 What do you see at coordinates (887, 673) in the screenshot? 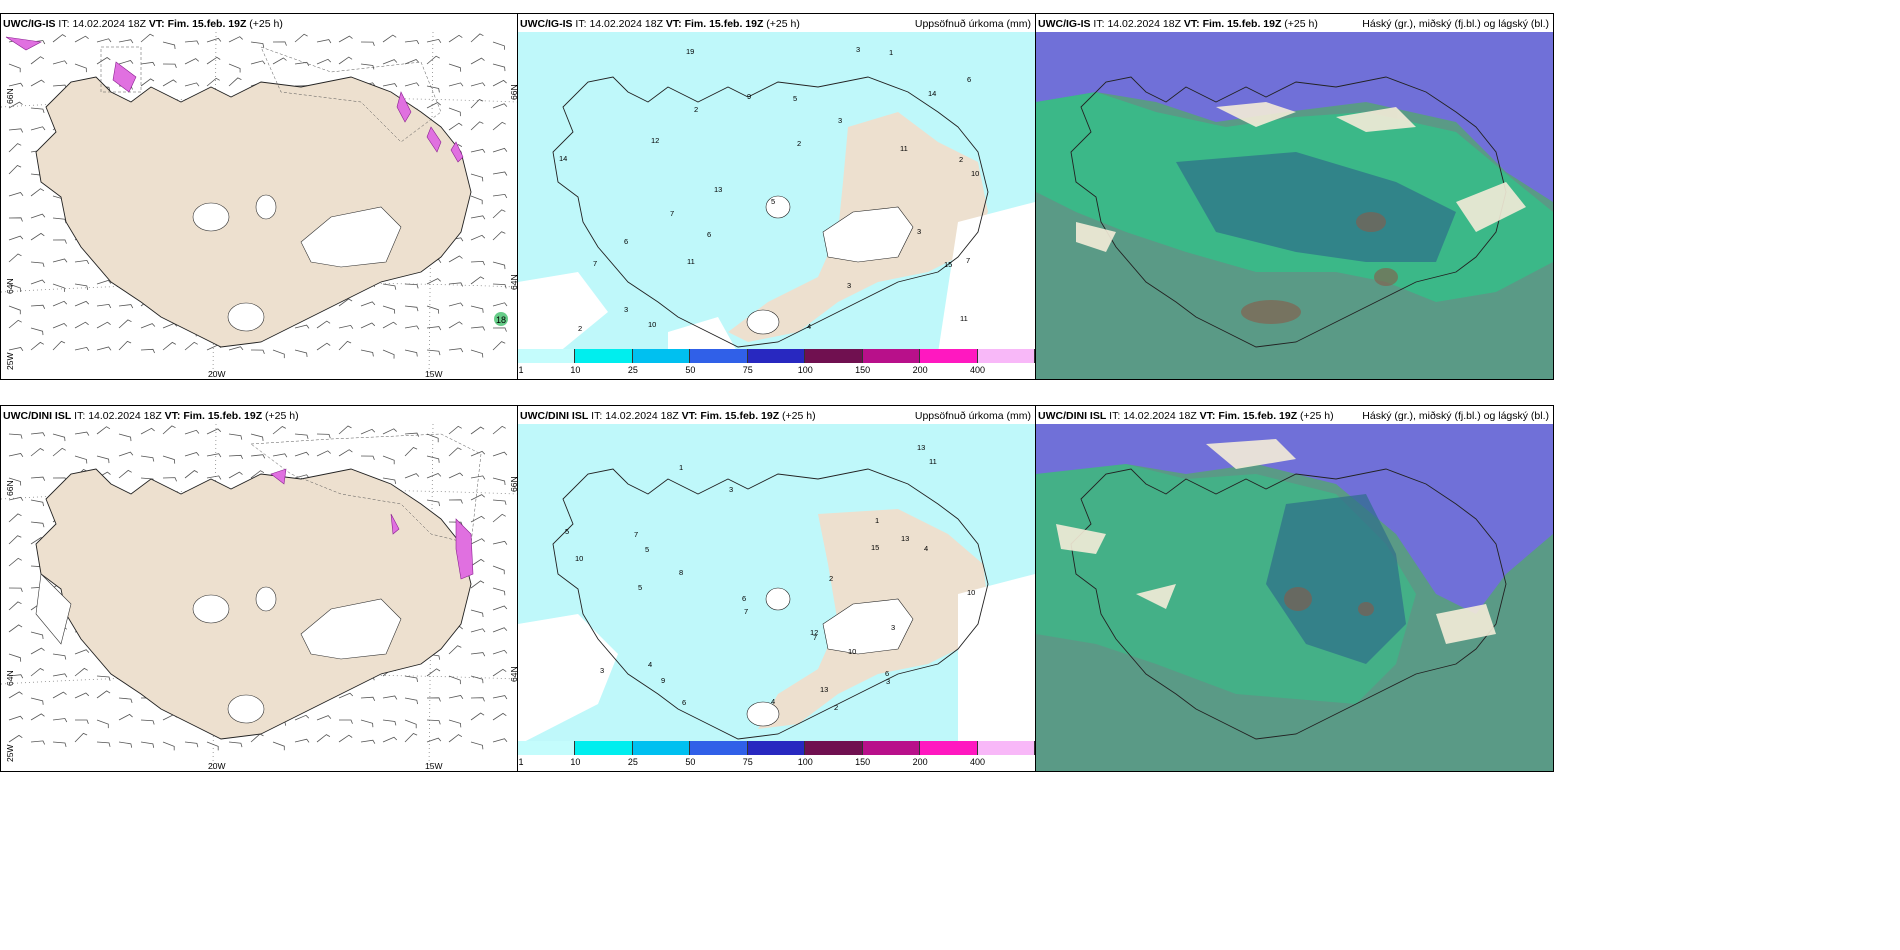
I see `precip-value-label: 6` at bounding box center [887, 673].